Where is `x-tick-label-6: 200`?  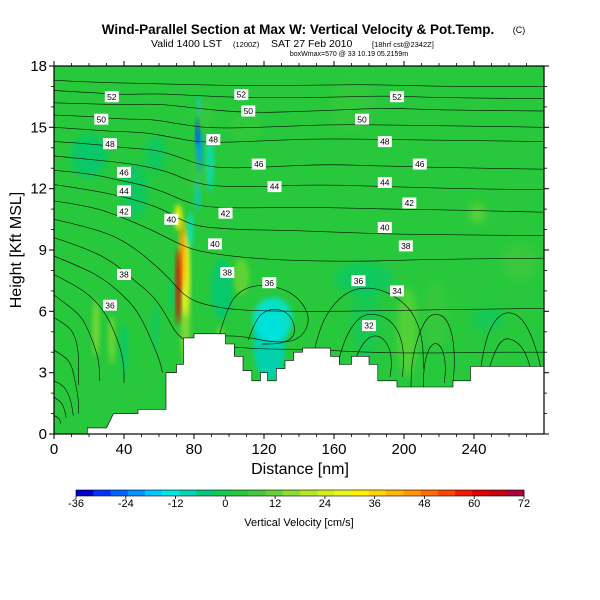 x-tick-label-6: 200 is located at coordinates (403, 449).